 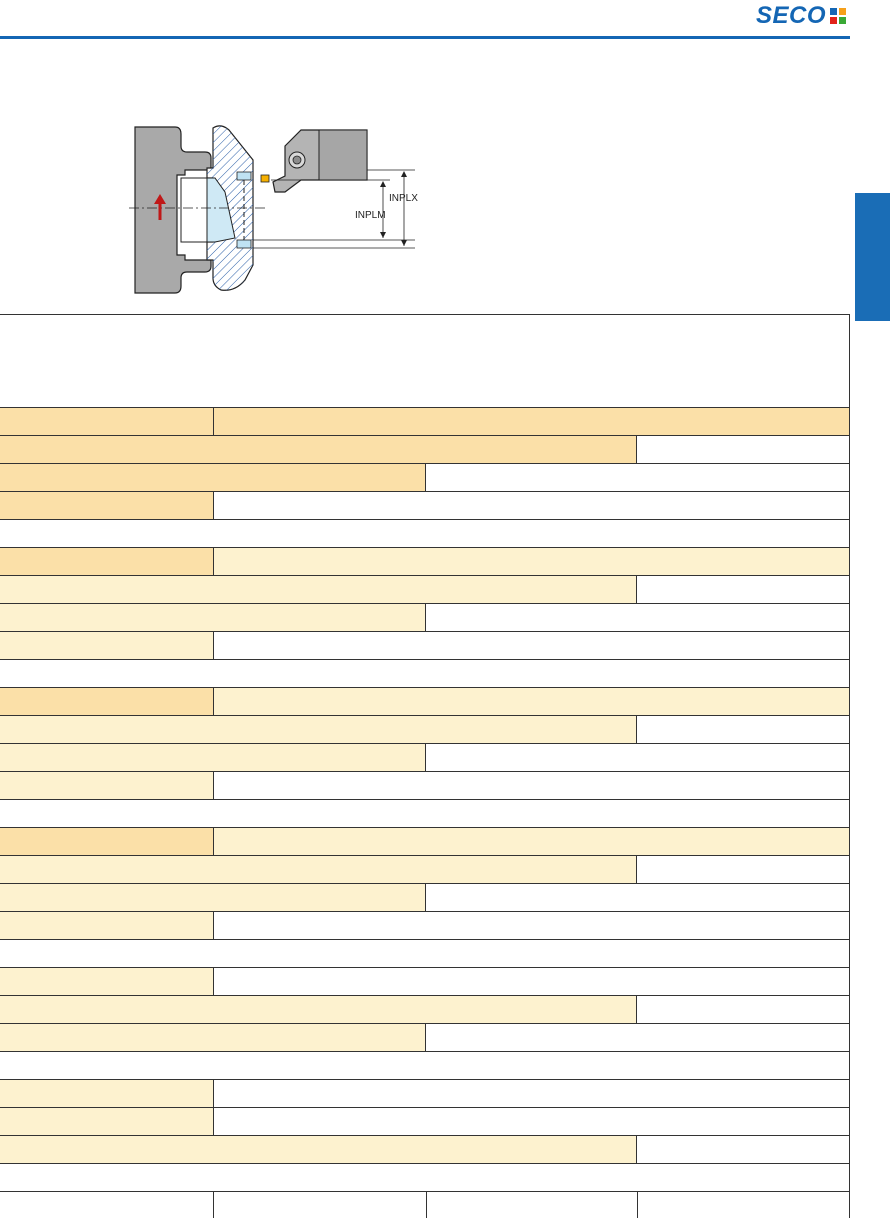 I want to click on logo-square-orange, so click(x=842, y=11).